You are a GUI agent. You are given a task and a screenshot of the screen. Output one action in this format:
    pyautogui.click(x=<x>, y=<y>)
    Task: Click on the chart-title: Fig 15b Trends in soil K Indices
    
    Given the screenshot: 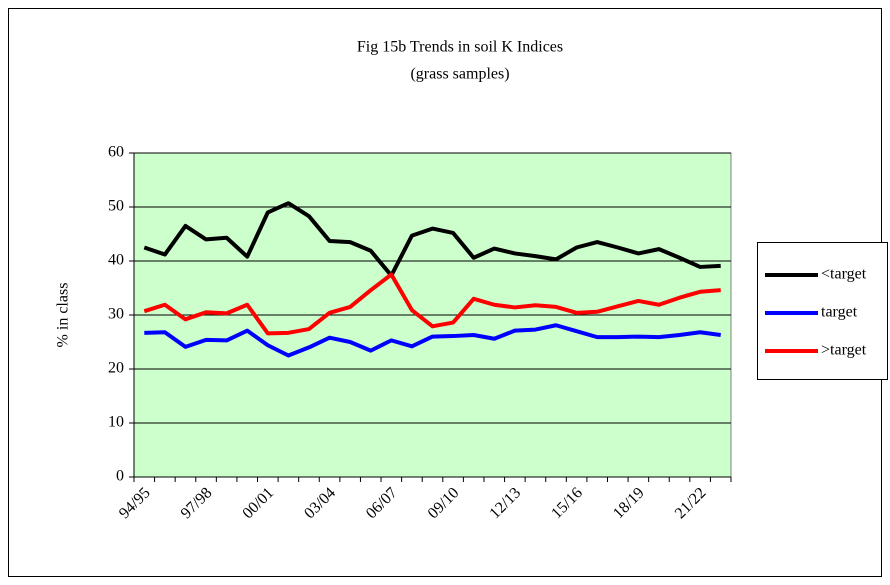 What is the action you would take?
    pyautogui.click(x=460, y=47)
    